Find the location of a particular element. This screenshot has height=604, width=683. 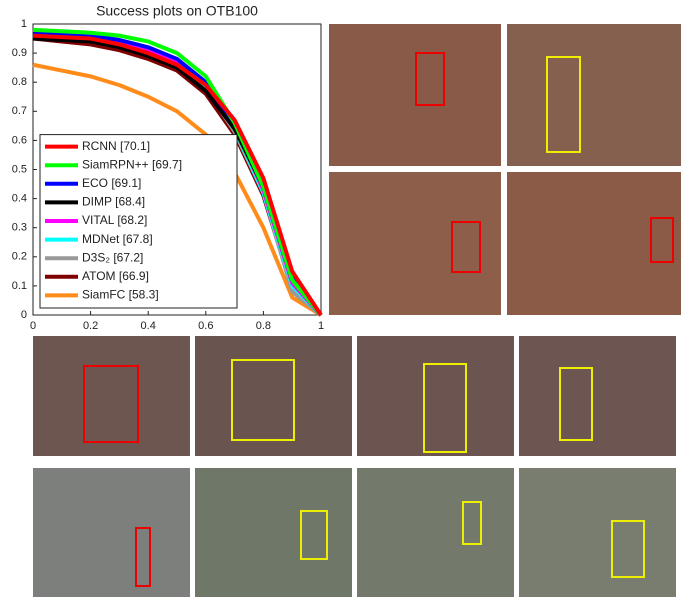

legend-label: VITAL [68.2] is located at coordinates (114, 220).